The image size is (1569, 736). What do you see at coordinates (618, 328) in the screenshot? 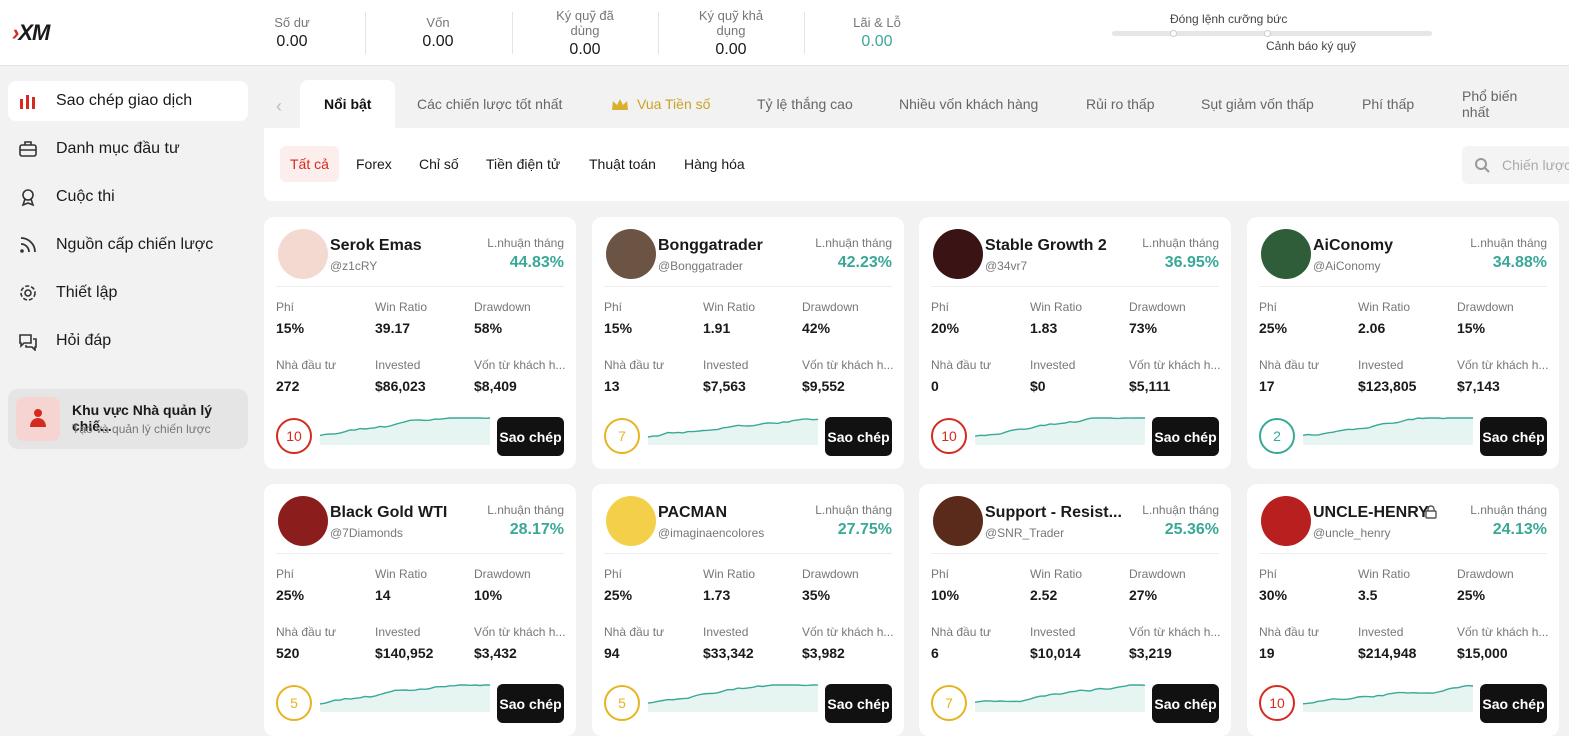
I see `stat-value: 15%` at bounding box center [618, 328].